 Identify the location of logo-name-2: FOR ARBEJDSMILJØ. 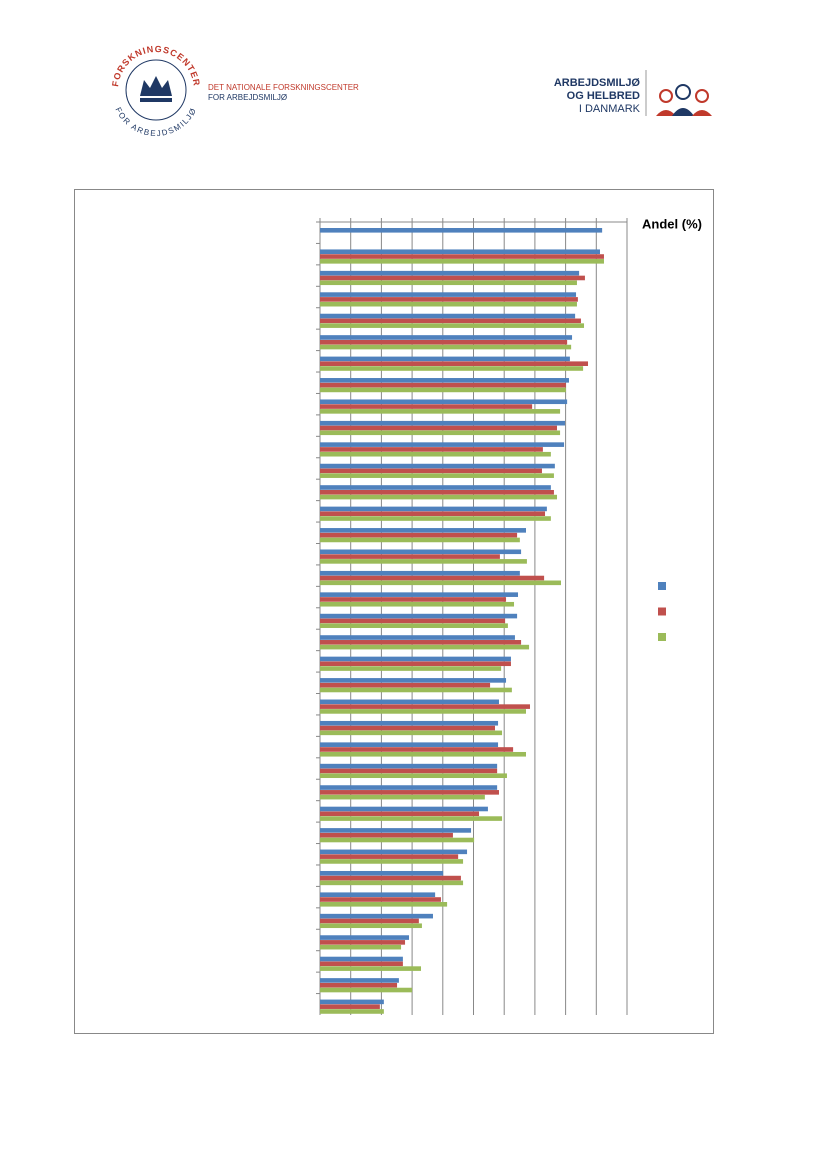
(247, 97).